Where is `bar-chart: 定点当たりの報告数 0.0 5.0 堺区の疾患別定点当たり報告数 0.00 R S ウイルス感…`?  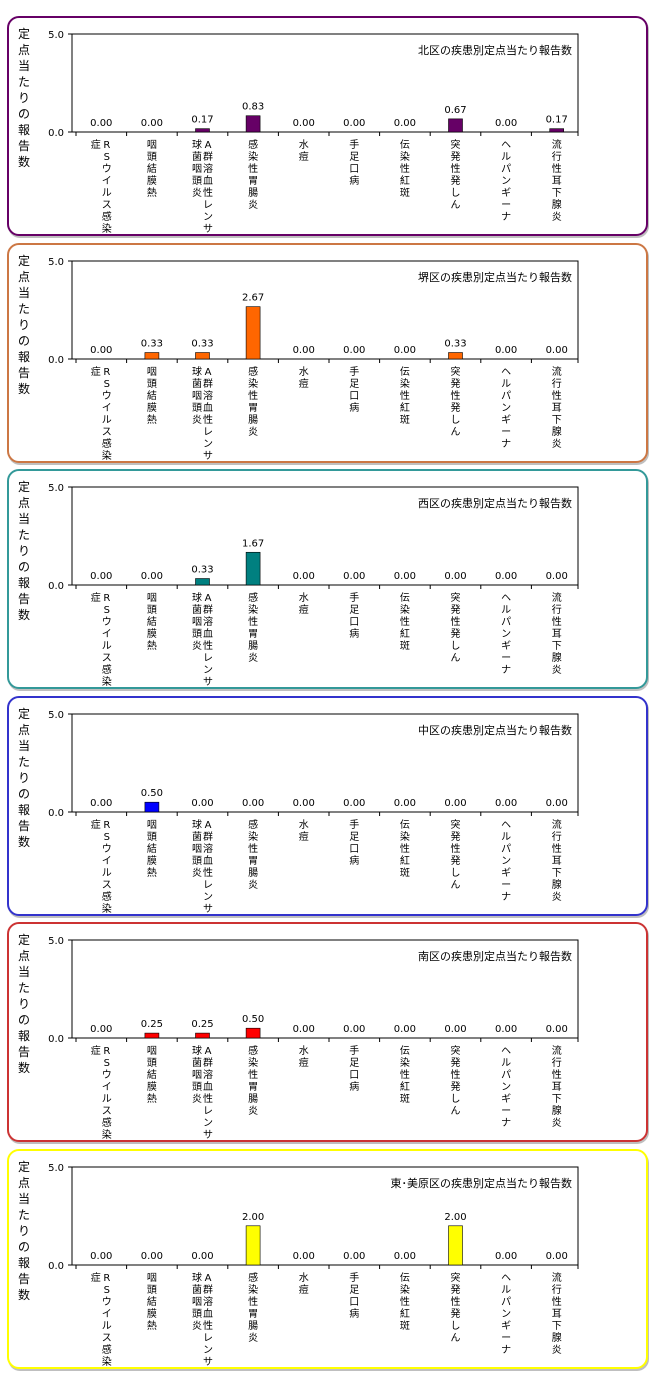
bar-chart: 定点当たりの報告数 0.0 5.0 堺区の疾患別定点当たり報告数 0.00 R S ウイルス感… is located at coordinates (298, 357).